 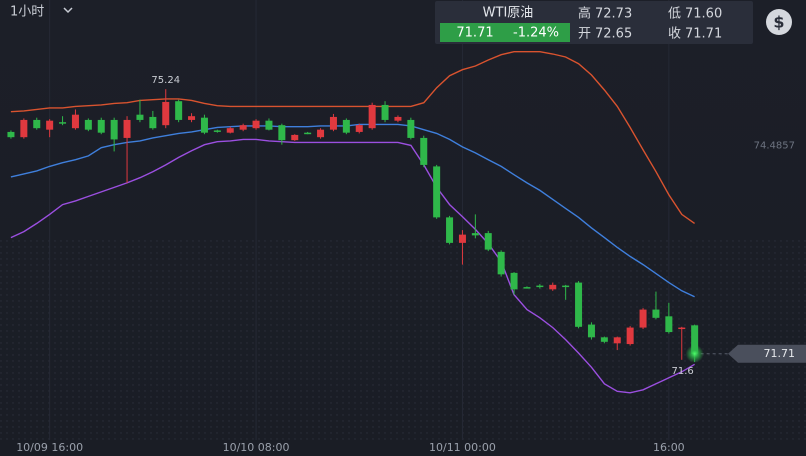 I want to click on low: 71.60, so click(x=703, y=14).